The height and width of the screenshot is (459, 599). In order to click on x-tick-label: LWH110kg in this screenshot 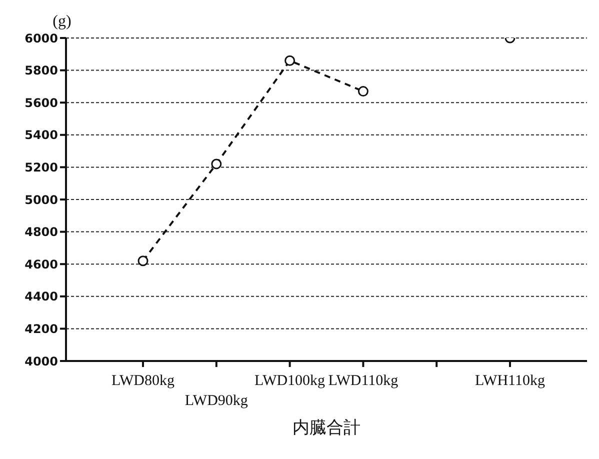, I will do `click(510, 381)`.